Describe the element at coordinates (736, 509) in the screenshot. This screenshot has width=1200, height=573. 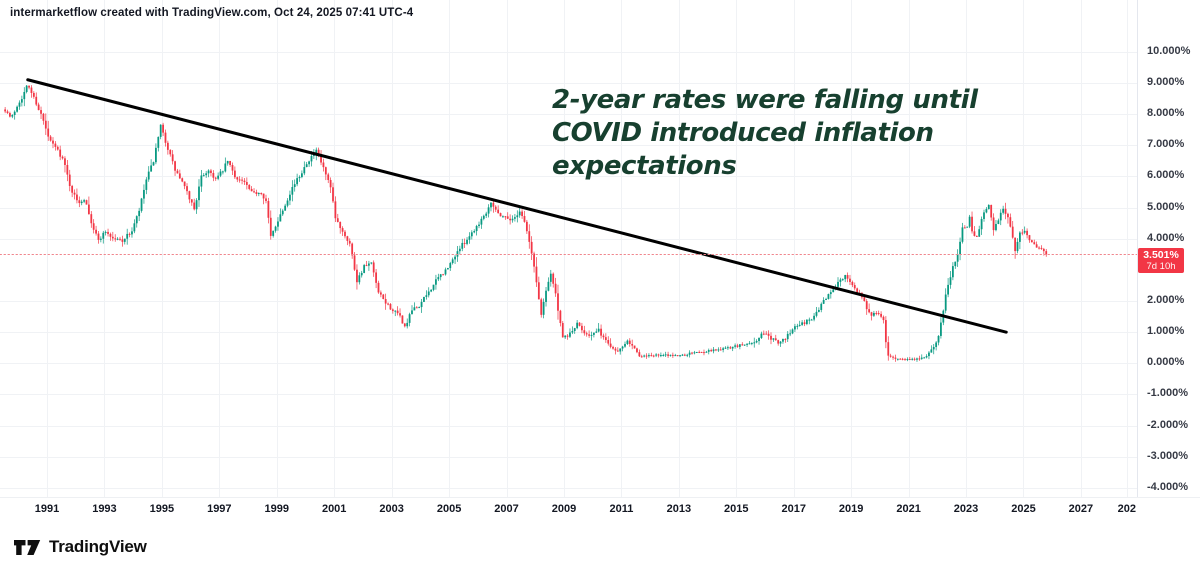
I see `x-axis-tick: 2015` at that location.